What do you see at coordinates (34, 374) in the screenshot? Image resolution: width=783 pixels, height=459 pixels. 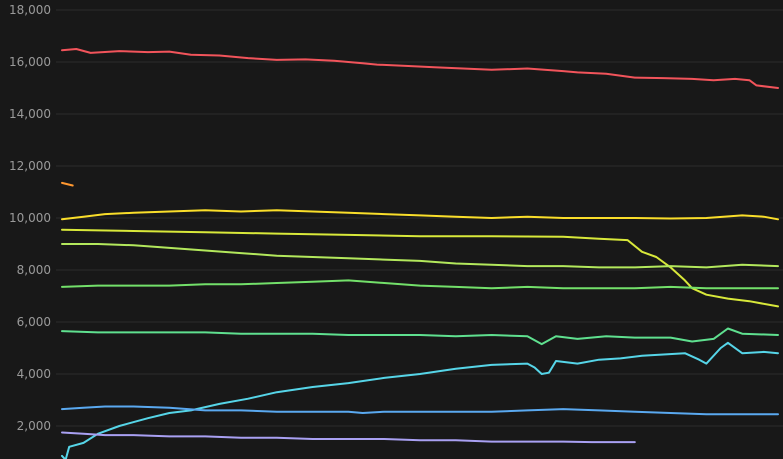 I see `y-tick-label: 4,000` at bounding box center [34, 374].